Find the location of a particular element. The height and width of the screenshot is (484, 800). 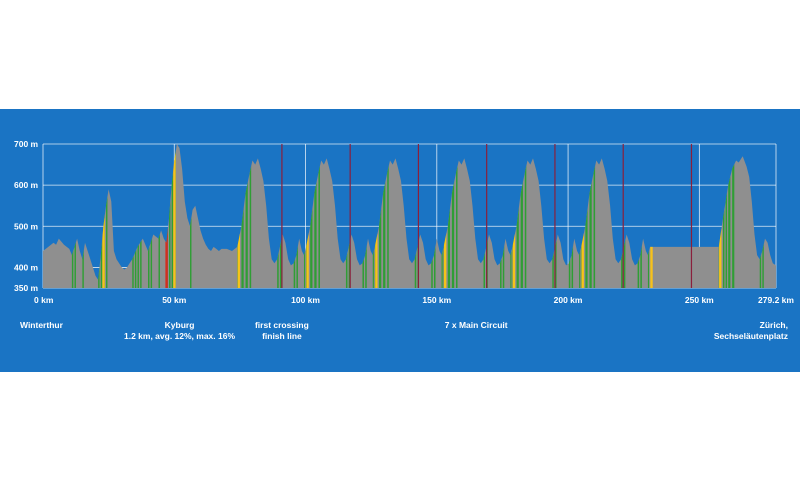

annotation-label: Zürich, is located at coordinates (774, 325).